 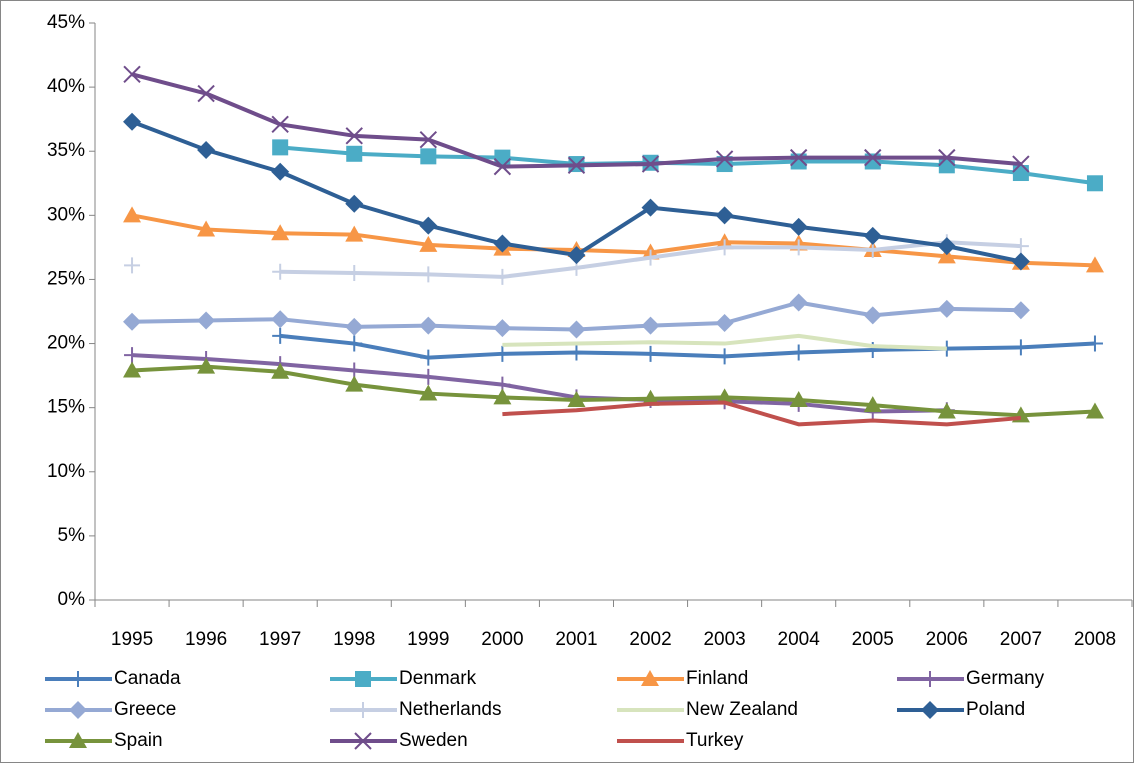 I want to click on x-tick-label: 1998, so click(x=354, y=639).